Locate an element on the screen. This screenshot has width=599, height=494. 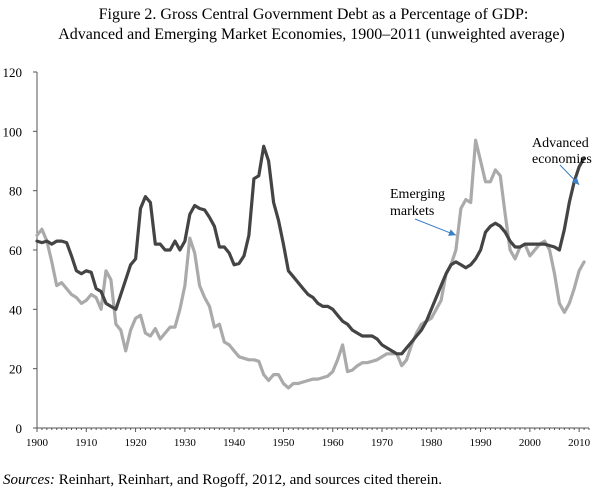
x-tick-label: 1990 is located at coordinates (481, 443).